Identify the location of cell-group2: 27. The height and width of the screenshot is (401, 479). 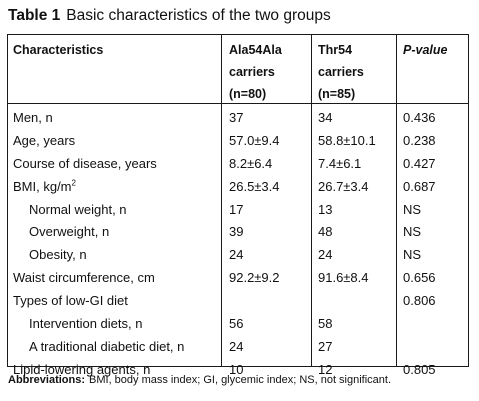
(325, 346).